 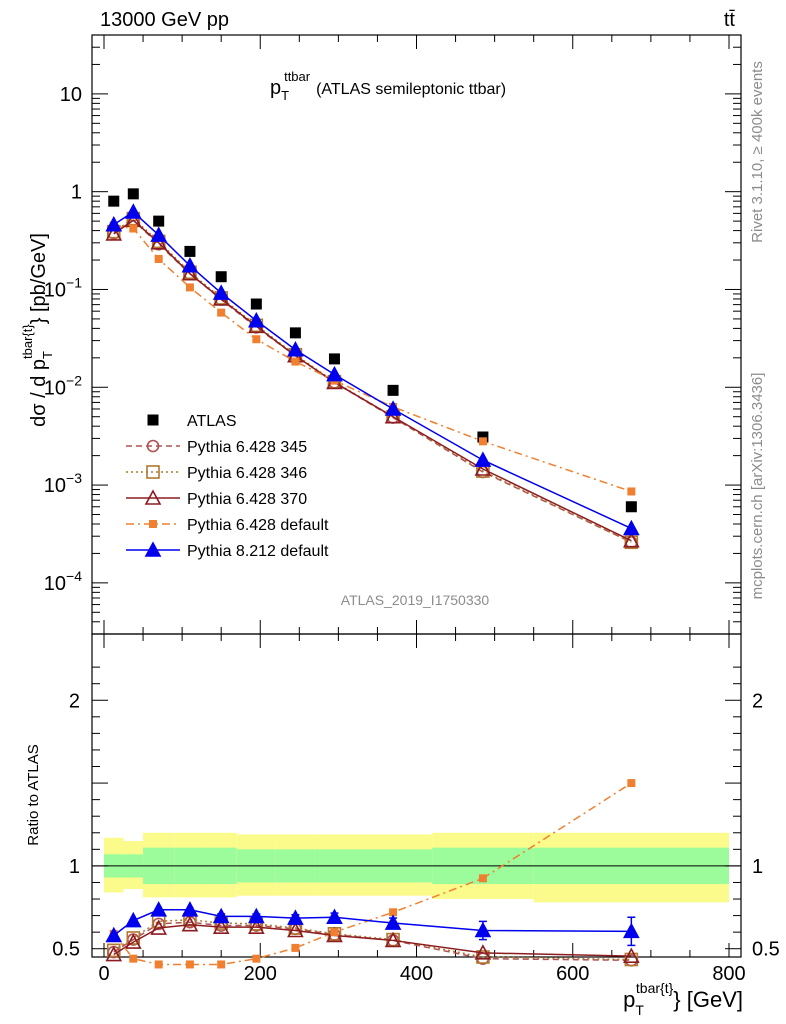 What do you see at coordinates (757, 486) in the screenshot?
I see `mcplots-label: mcplots.cern.ch [arXiv:1306.3436]` at bounding box center [757, 486].